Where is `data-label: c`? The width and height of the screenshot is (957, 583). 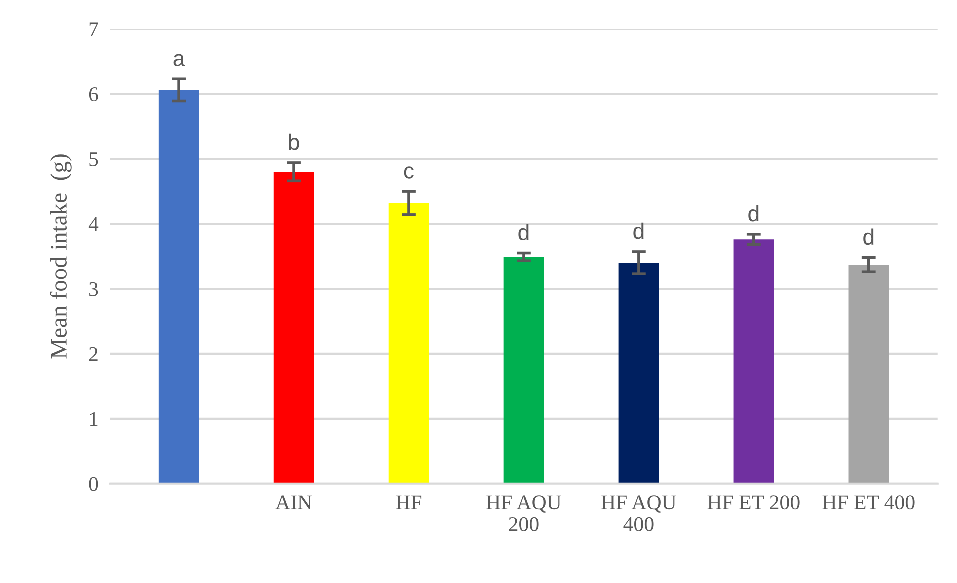
data-label: c is located at coordinates (409, 172).